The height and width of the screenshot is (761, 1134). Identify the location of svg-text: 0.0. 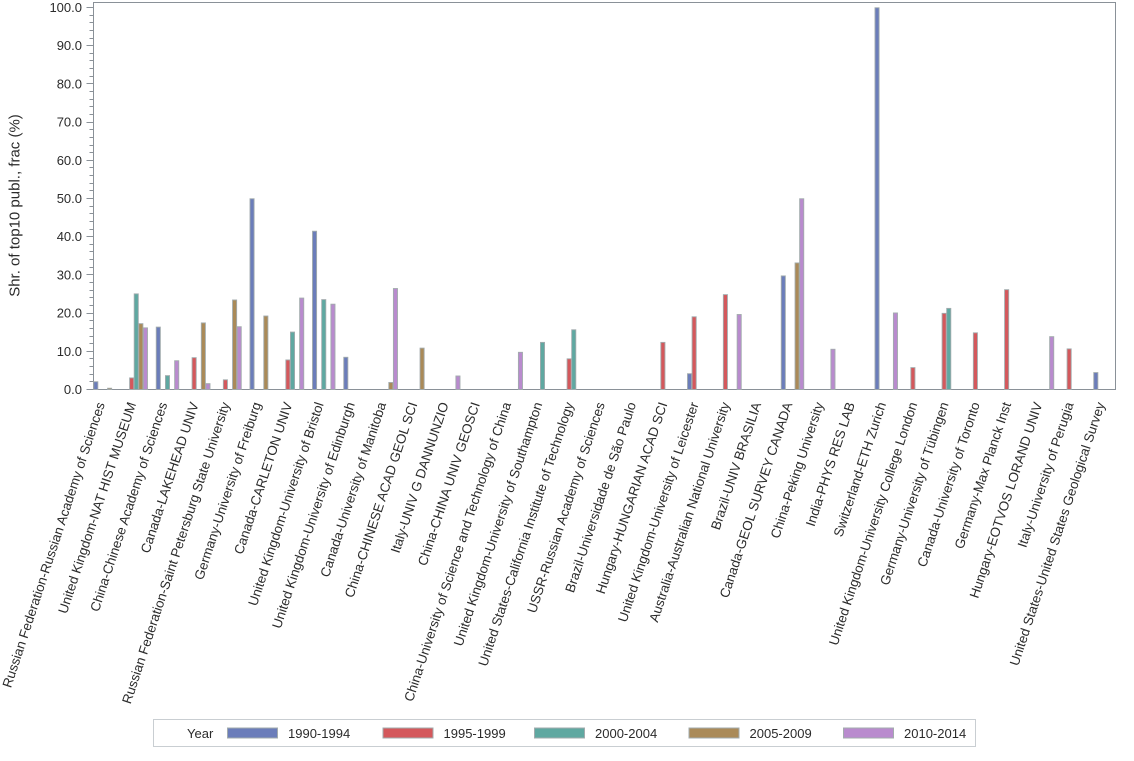
(73, 389).